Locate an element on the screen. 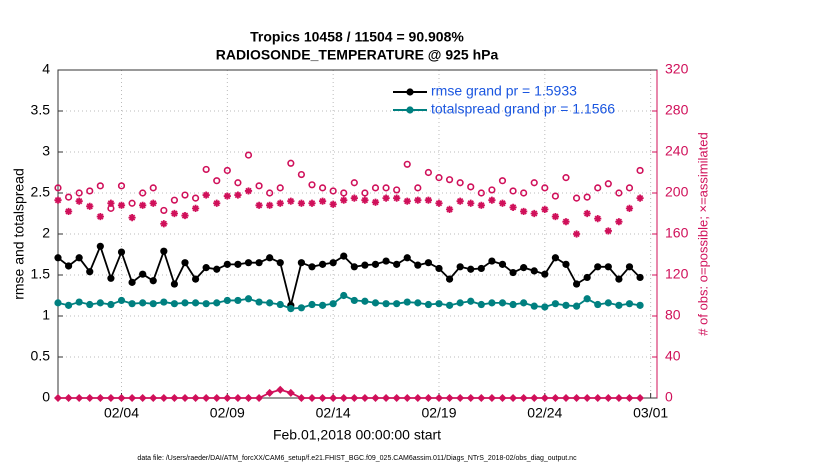  y2-tick-label: 0 is located at coordinates (669, 397).